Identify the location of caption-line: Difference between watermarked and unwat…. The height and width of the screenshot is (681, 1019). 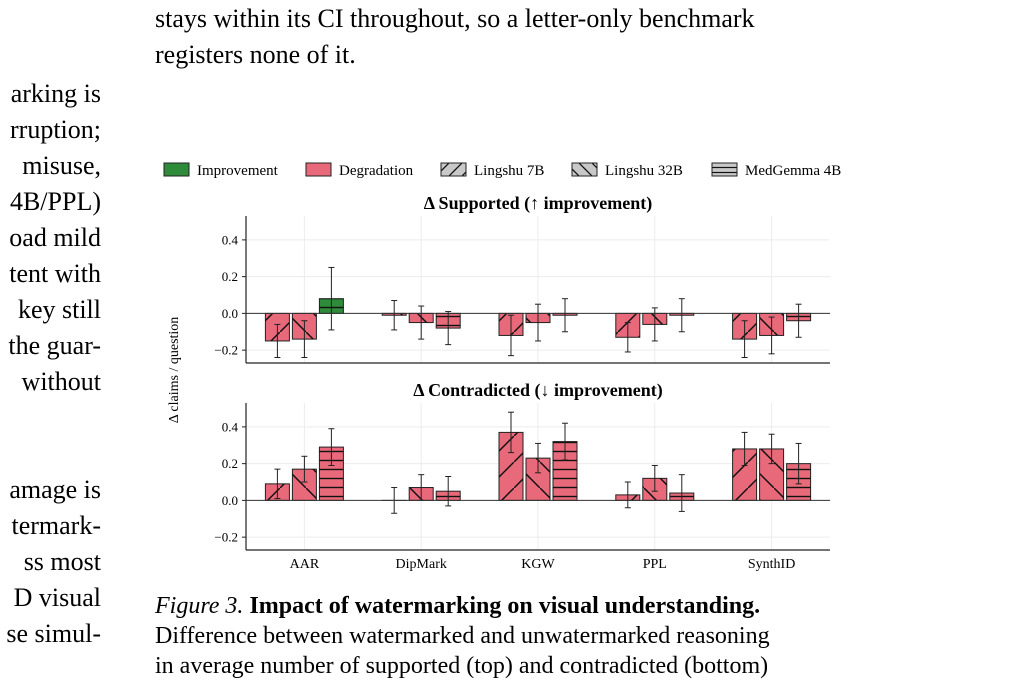
(462, 636).